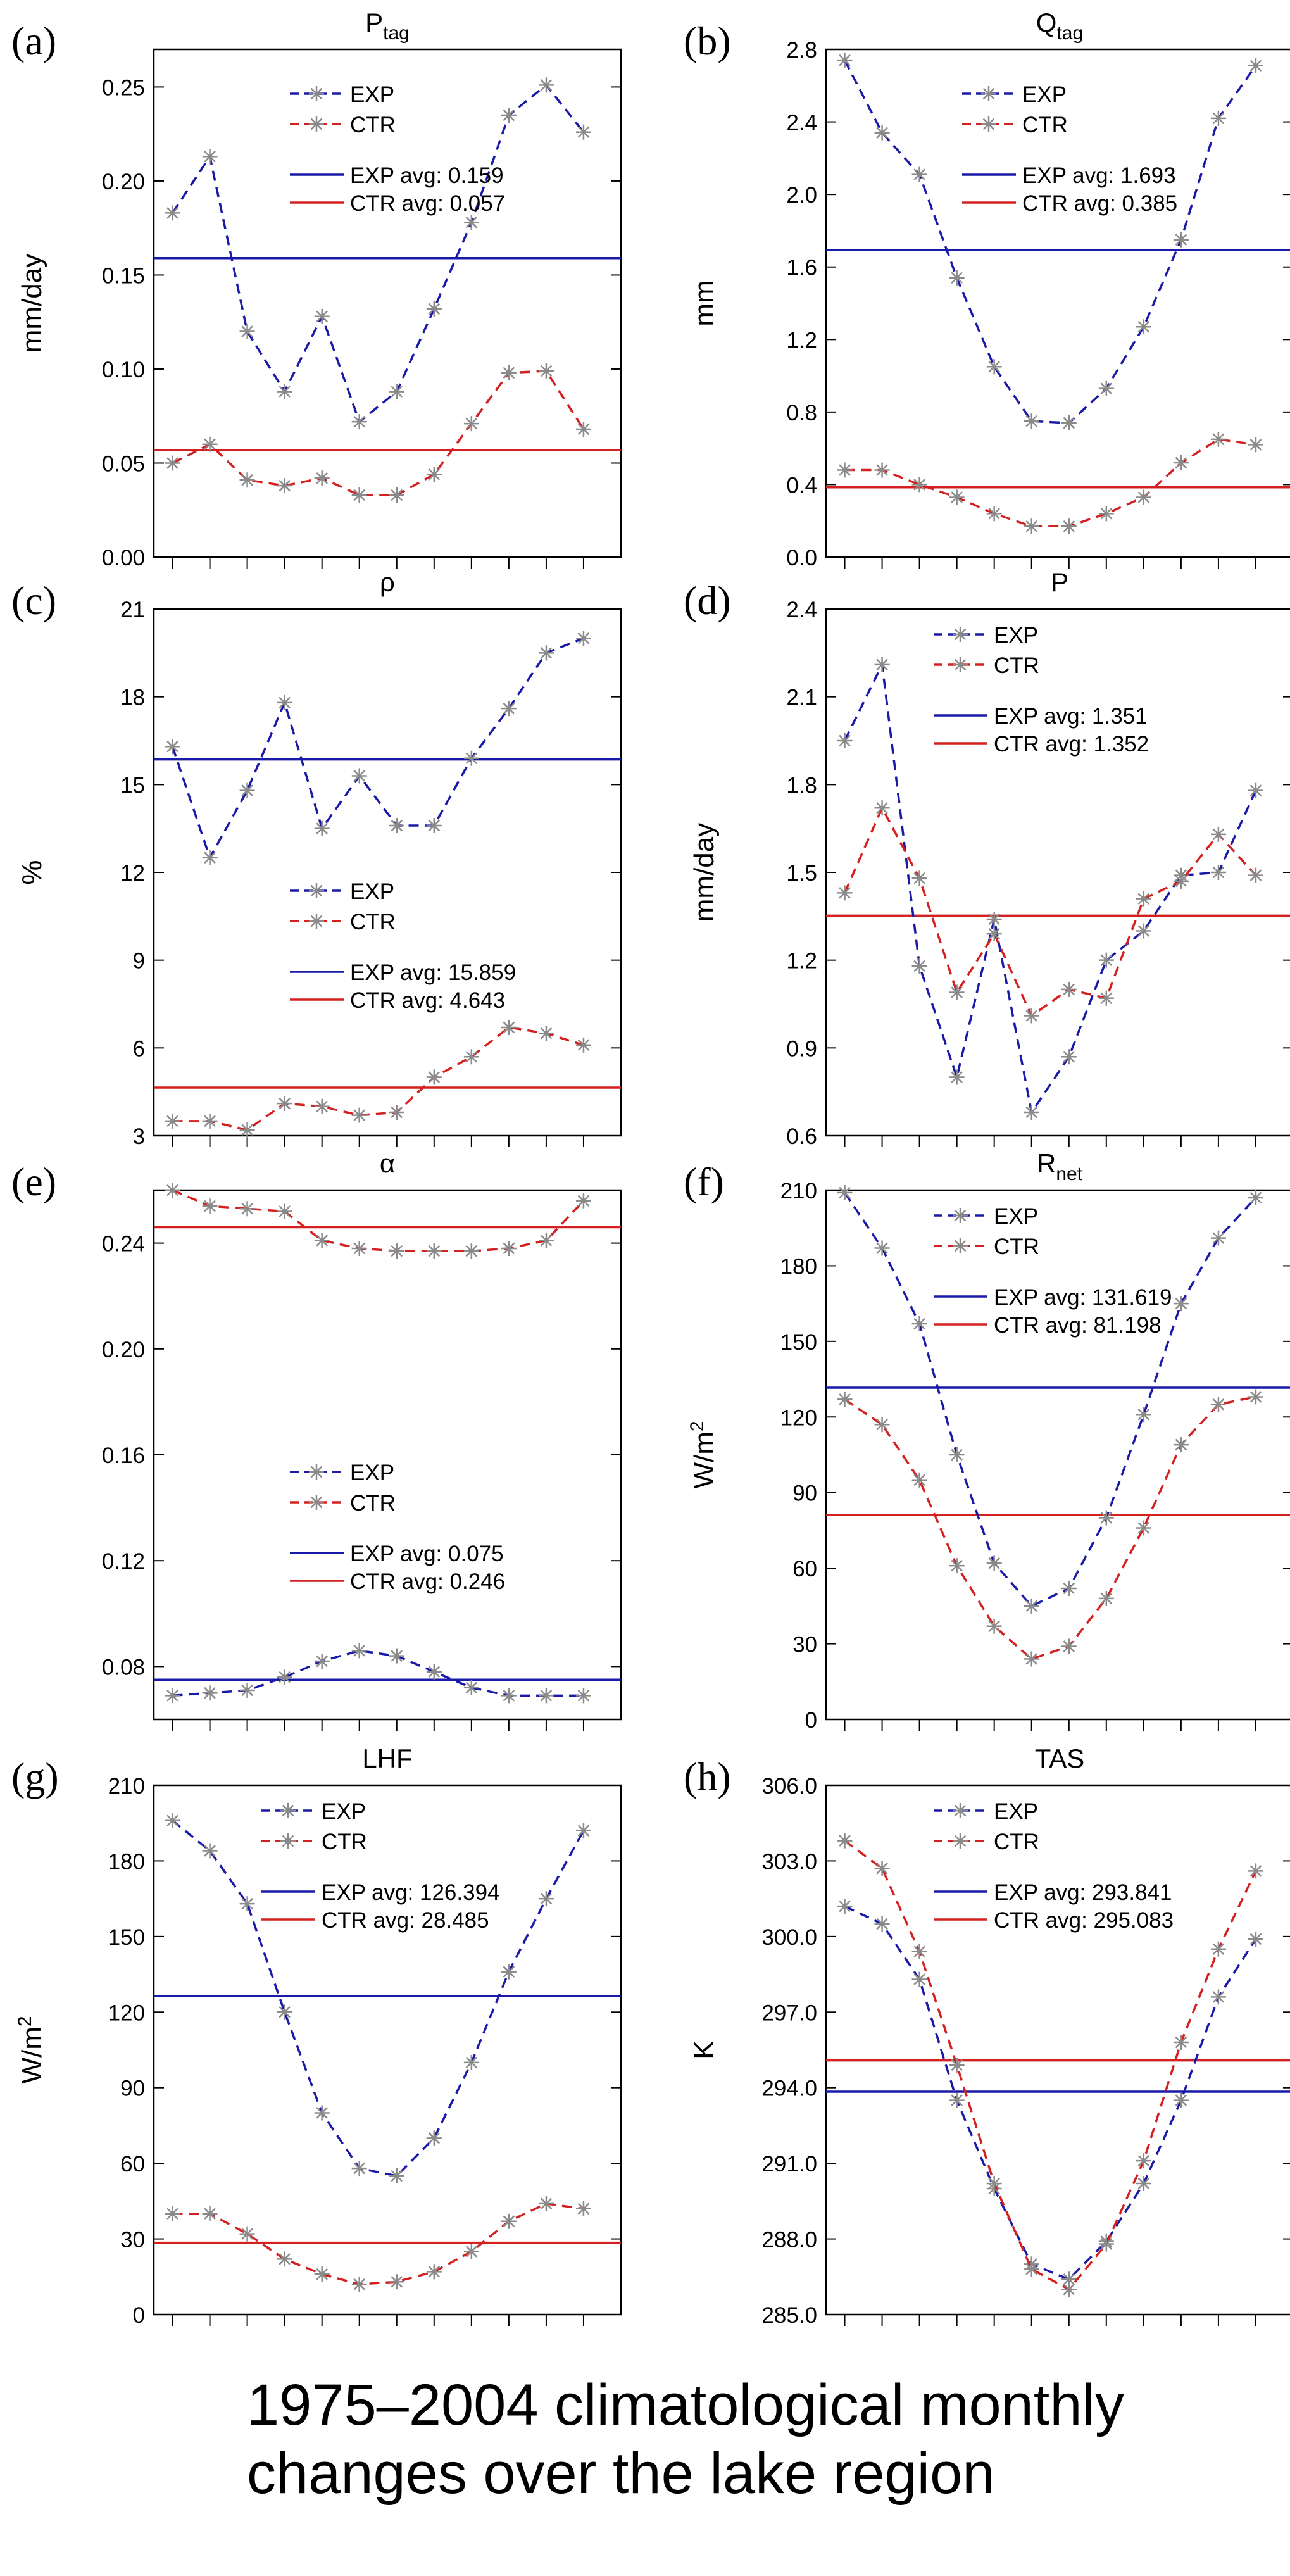 The image size is (1290, 2576). Describe the element at coordinates (139, 1136) in the screenshot. I see `y-tick-label: 3` at that location.